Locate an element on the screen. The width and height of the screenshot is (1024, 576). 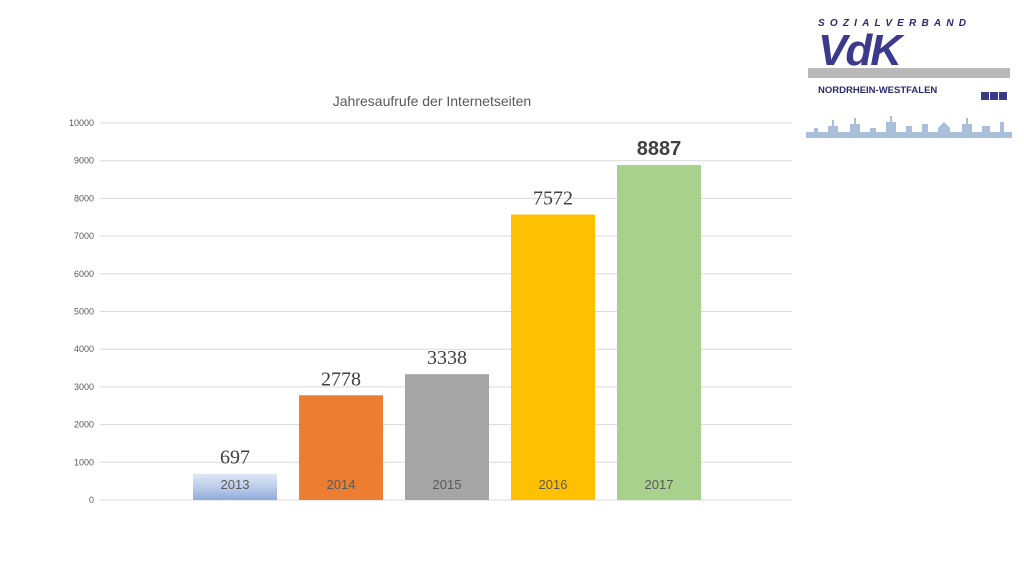
logo-region-text: NORDRHEIN-WESTFALEN is located at coordinates (878, 90).